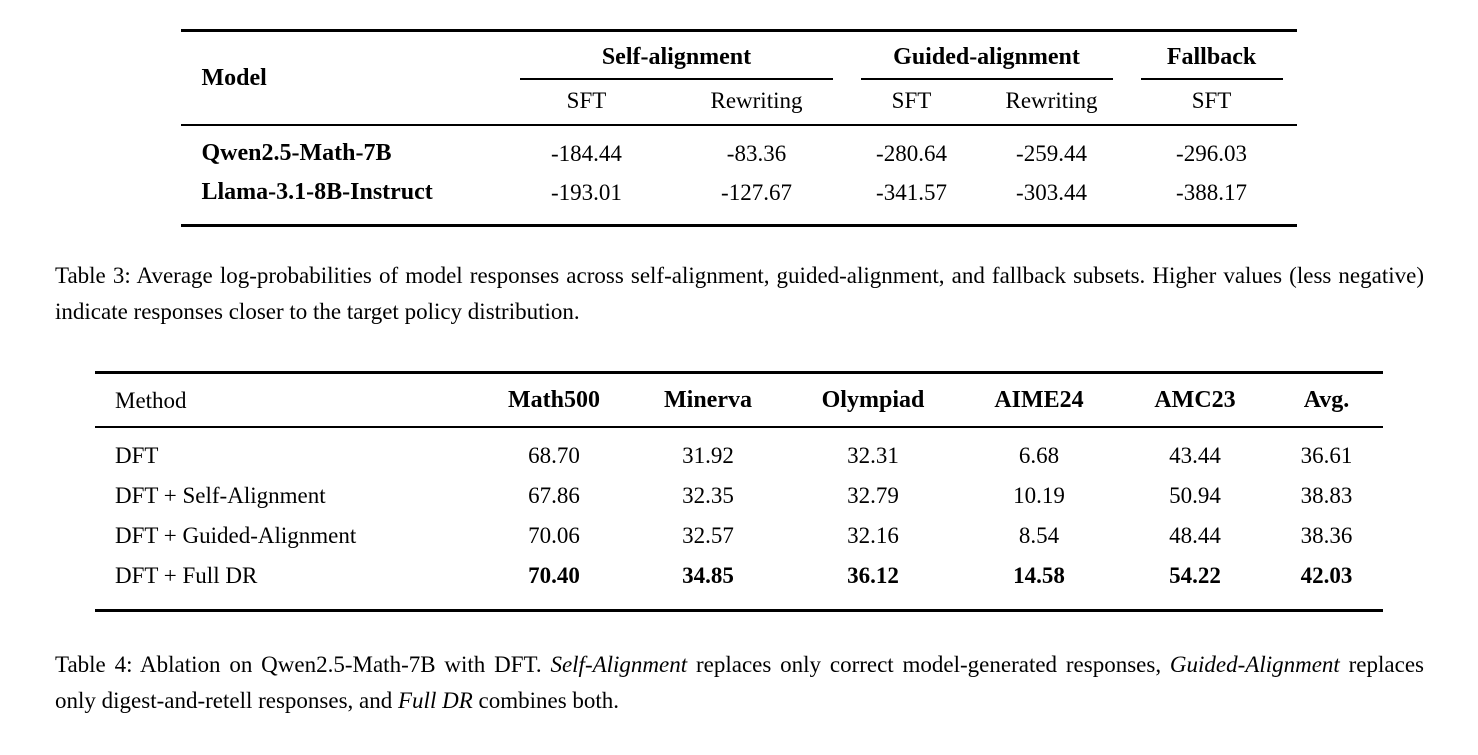 The image size is (1478, 755). I want to click on table3-cell: -259.44, so click(1051, 153).